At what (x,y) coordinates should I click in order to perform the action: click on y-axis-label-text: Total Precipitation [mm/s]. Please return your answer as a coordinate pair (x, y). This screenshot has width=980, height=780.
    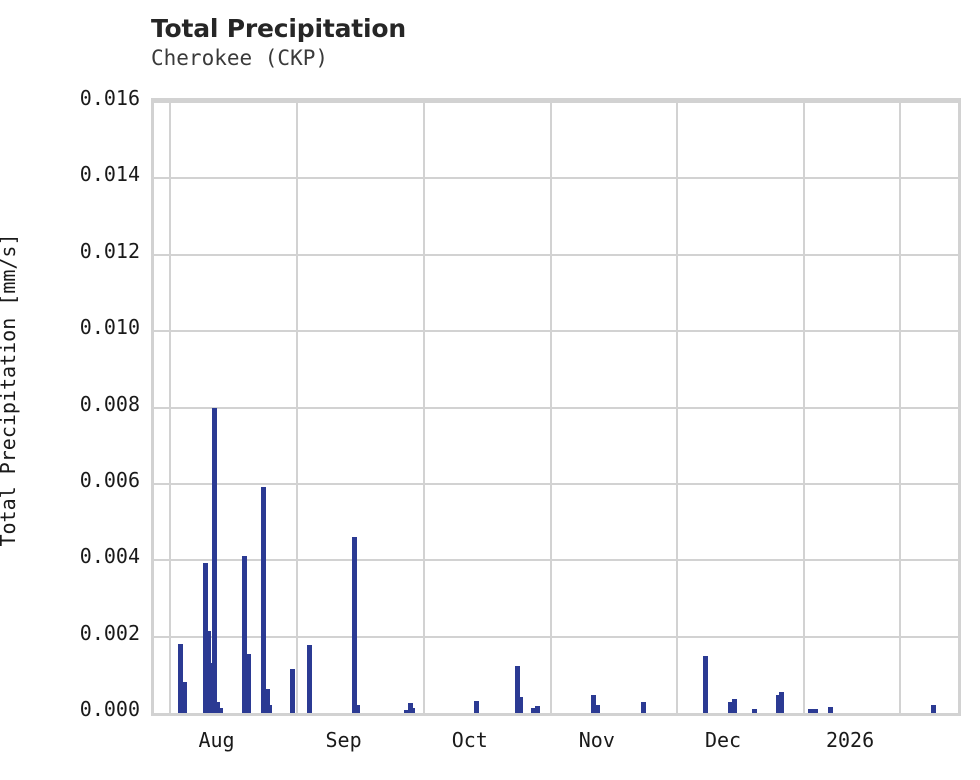
    Looking at the image, I should click on (10, 390).